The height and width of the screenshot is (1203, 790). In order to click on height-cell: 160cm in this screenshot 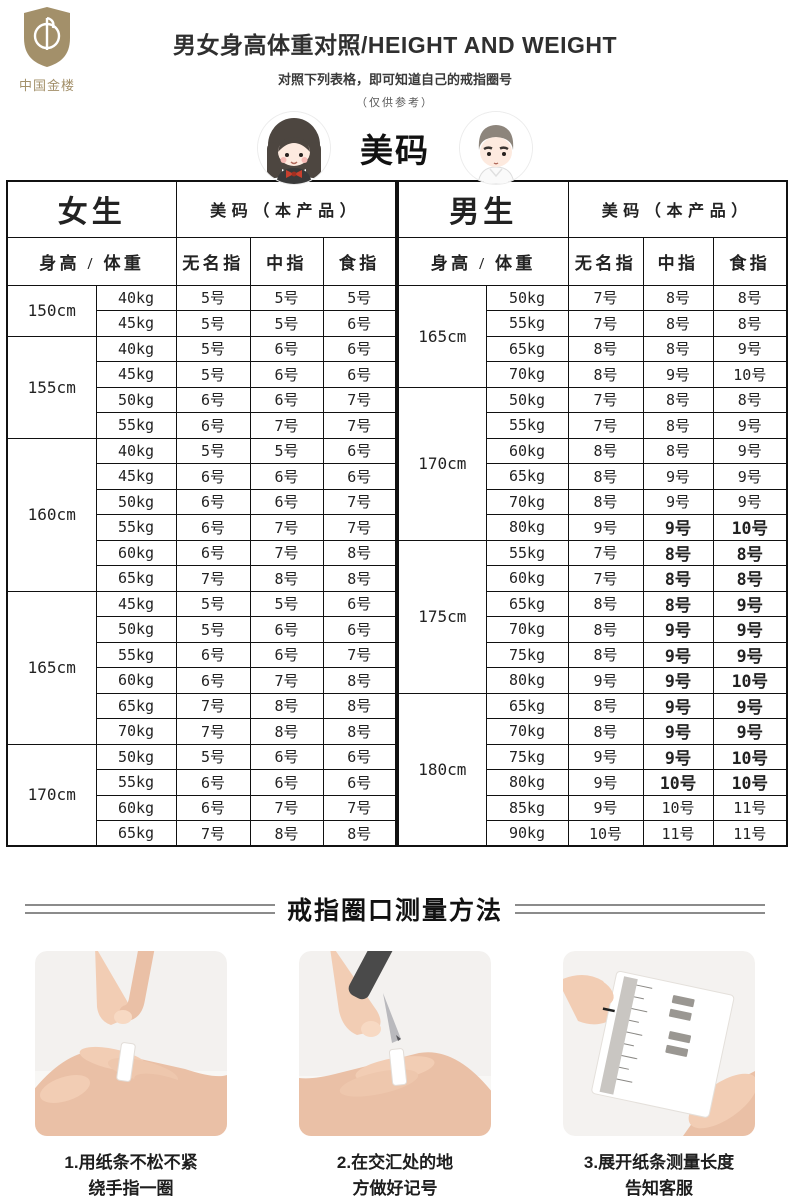, I will do `click(51, 514)`.